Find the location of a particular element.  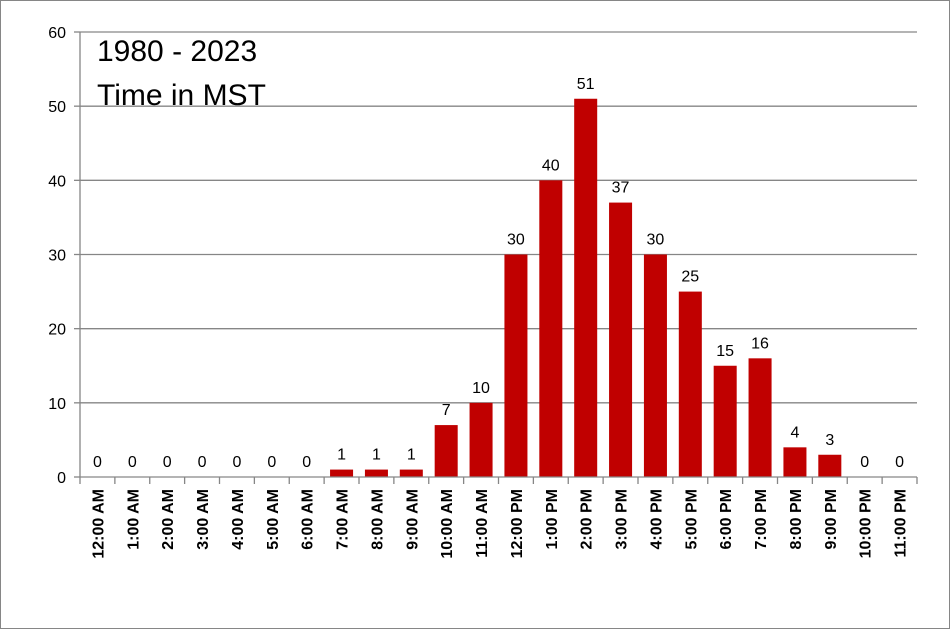

data-label: 4 is located at coordinates (794, 432).